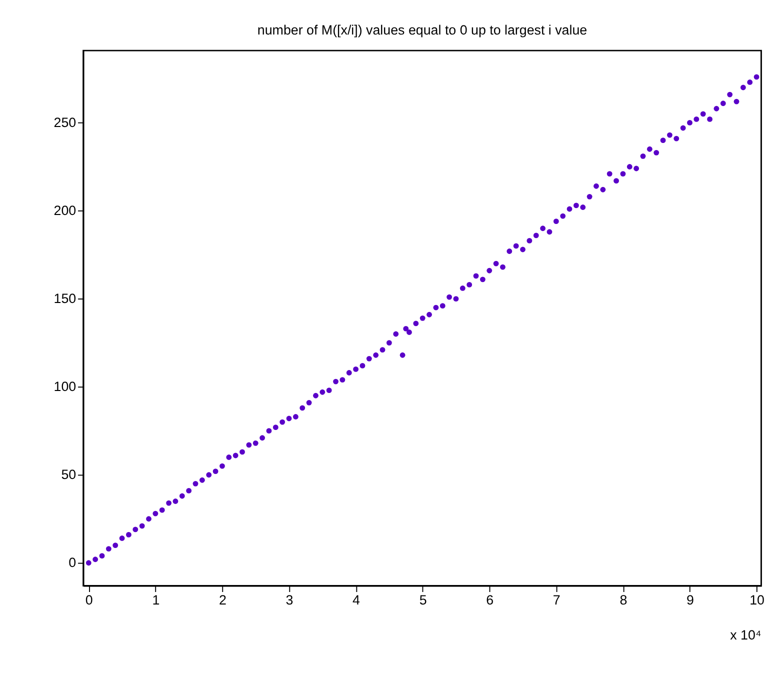 Image resolution: width=766 pixels, height=673 pixels. I want to click on x-tick-label: 10, so click(757, 600).